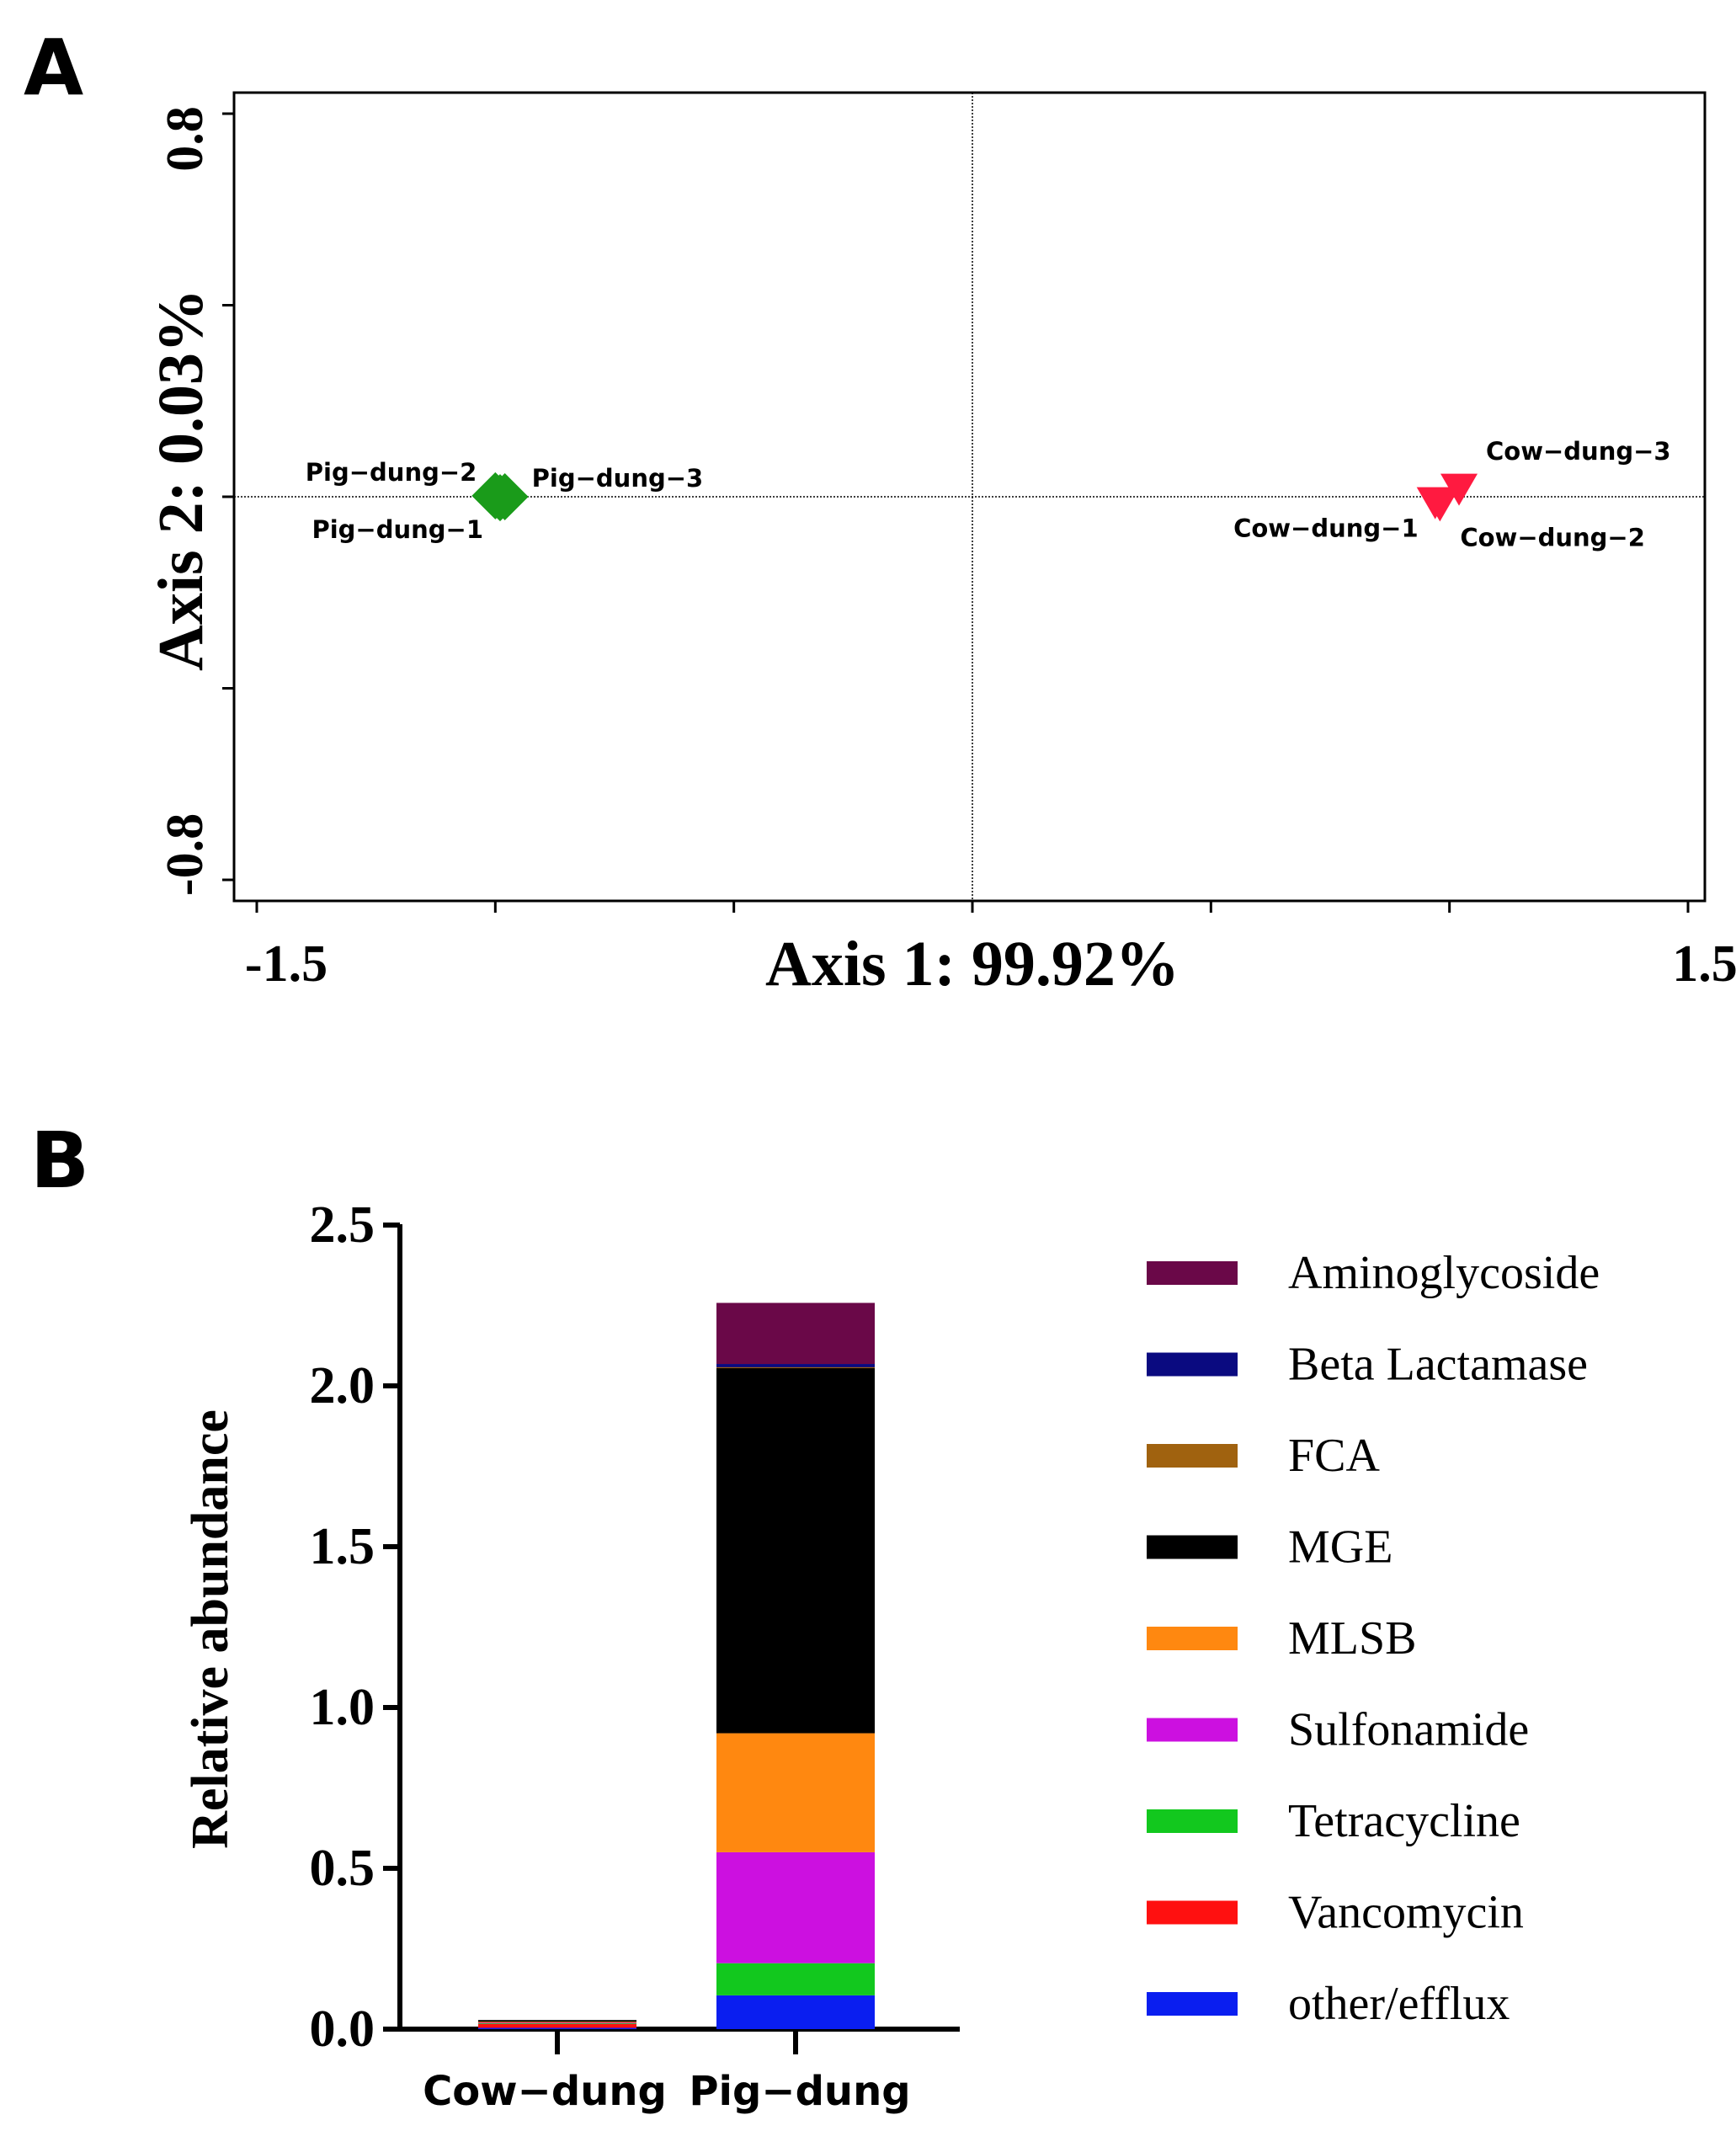 This screenshot has width=1736, height=2147. Describe the element at coordinates (545, 2091) in the screenshot. I see `category-label-cow-dung: Cow−dung` at that location.